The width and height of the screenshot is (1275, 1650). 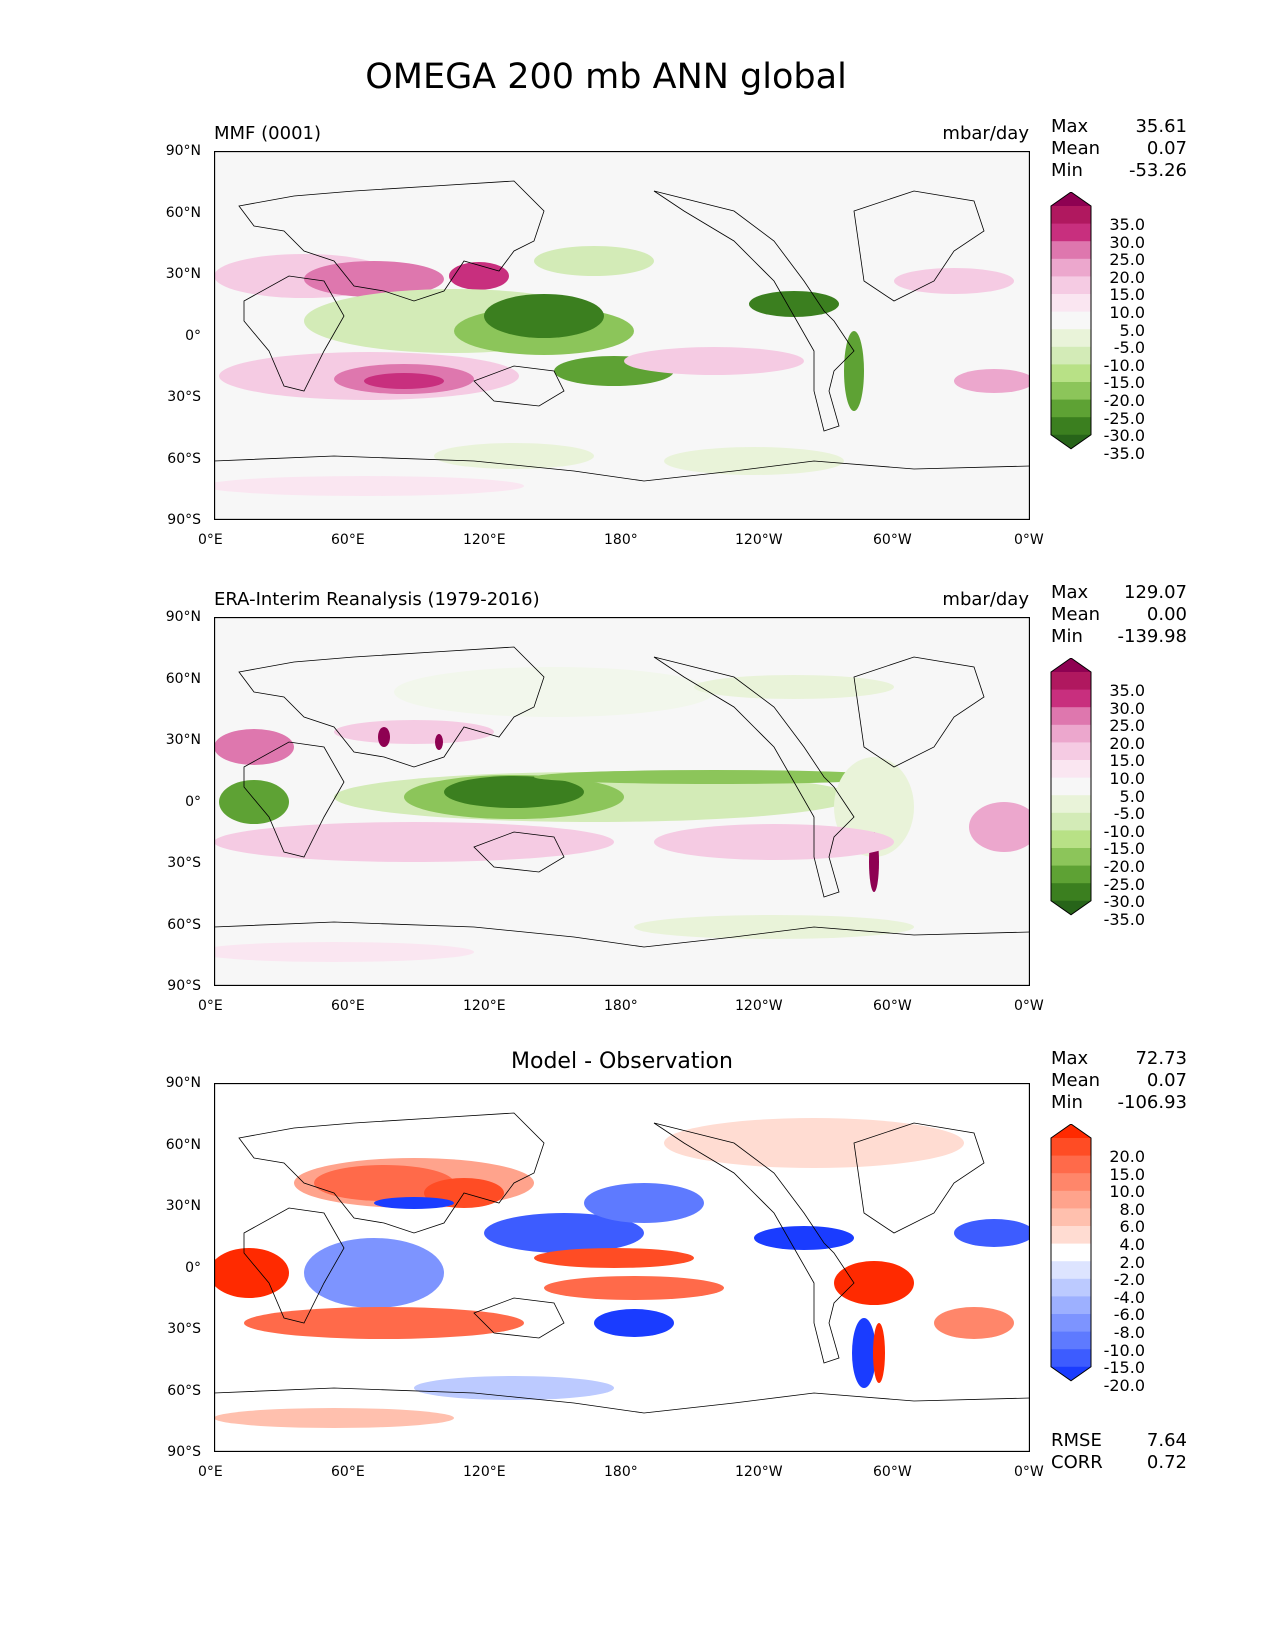 What do you see at coordinates (1119, 1440) in the screenshot?
I see `stat-rmse: RMSE 7.64` at bounding box center [1119, 1440].